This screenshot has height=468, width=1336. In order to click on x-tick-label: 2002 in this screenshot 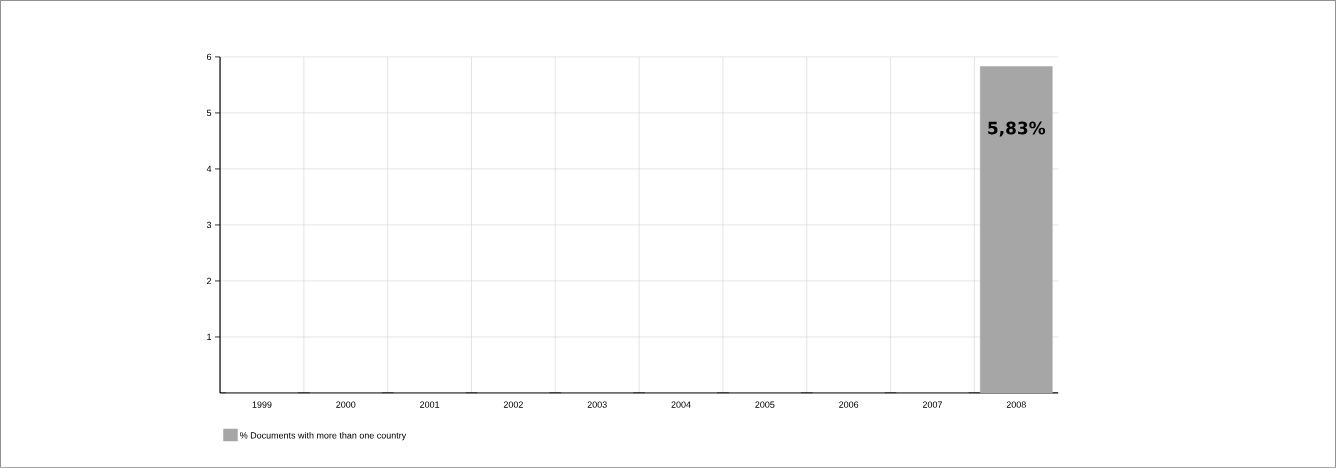, I will do `click(513, 404)`.